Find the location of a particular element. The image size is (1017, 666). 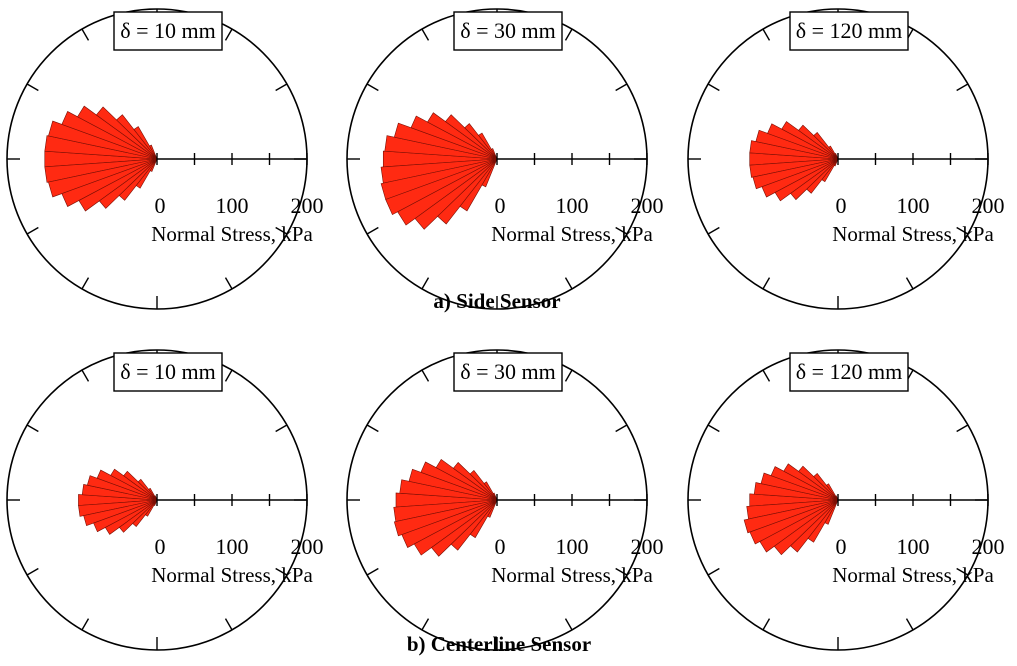

panel-label-text: δ = 10 mm is located at coordinates (168, 371).